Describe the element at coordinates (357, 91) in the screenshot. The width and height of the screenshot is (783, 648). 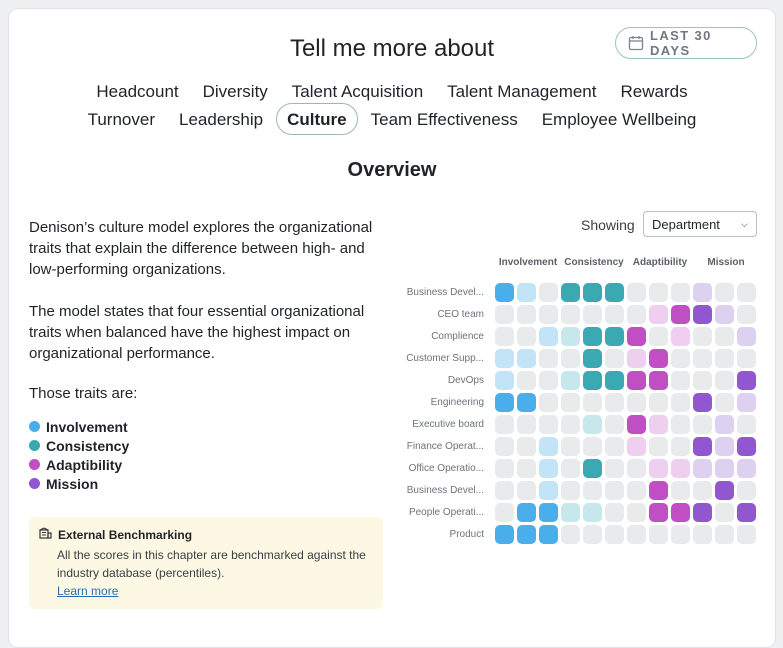
I see `tab-talent-acquisition: Talent Acquisition` at that location.